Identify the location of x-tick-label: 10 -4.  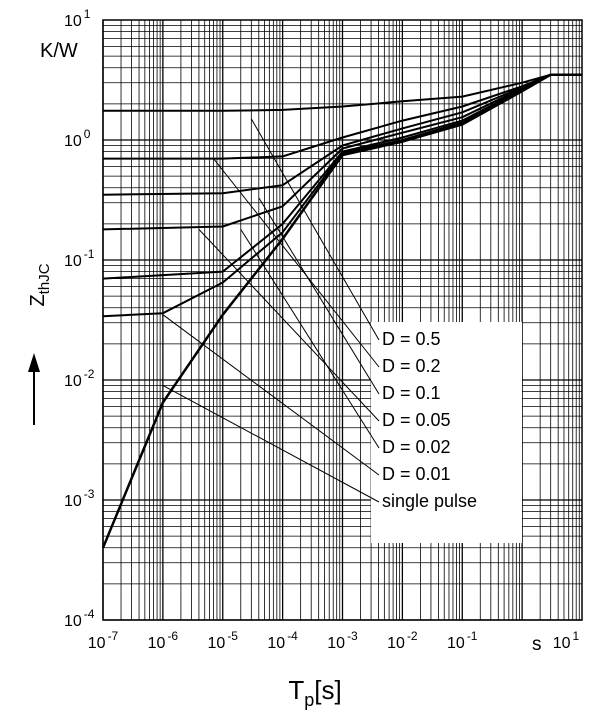
(282, 640).